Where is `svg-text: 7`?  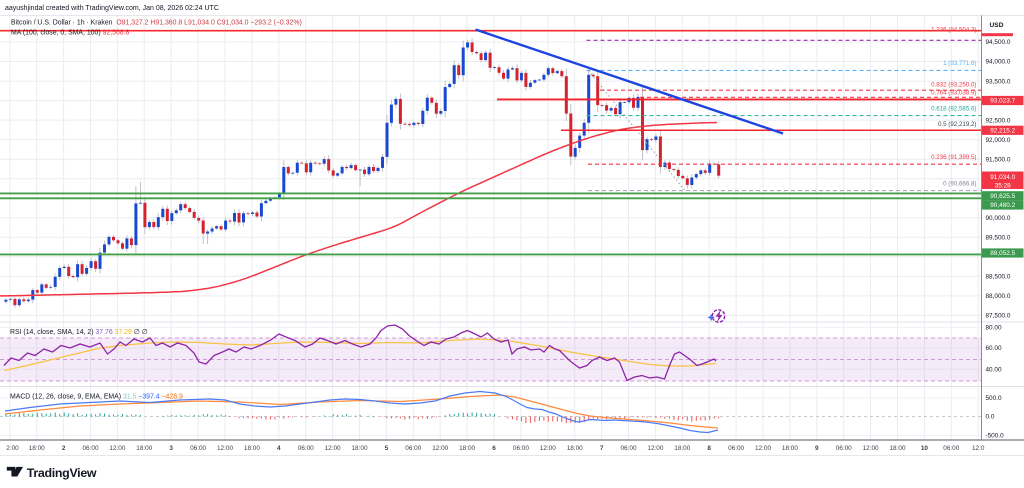
svg-text: 7 is located at coordinates (602, 448).